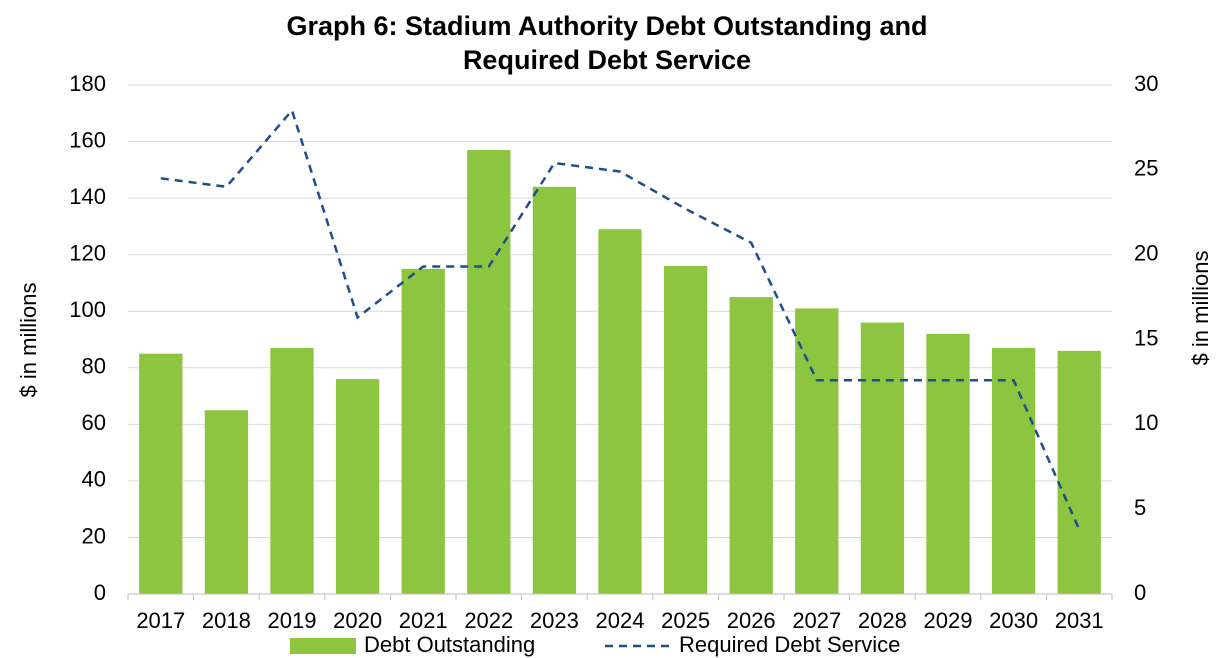 The image size is (1221, 658). Describe the element at coordinates (449, 644) in the screenshot. I see `legend-label: Debt Outstanding` at that location.